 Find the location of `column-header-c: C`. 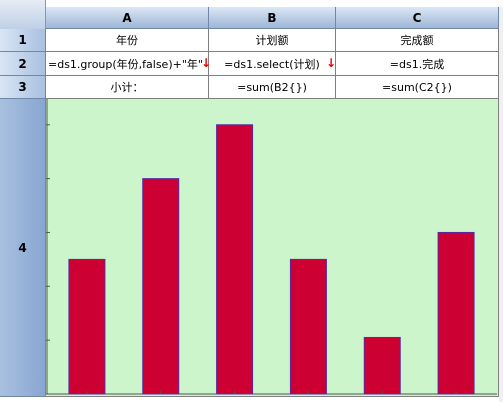

column-header-c: C is located at coordinates (417, 18).